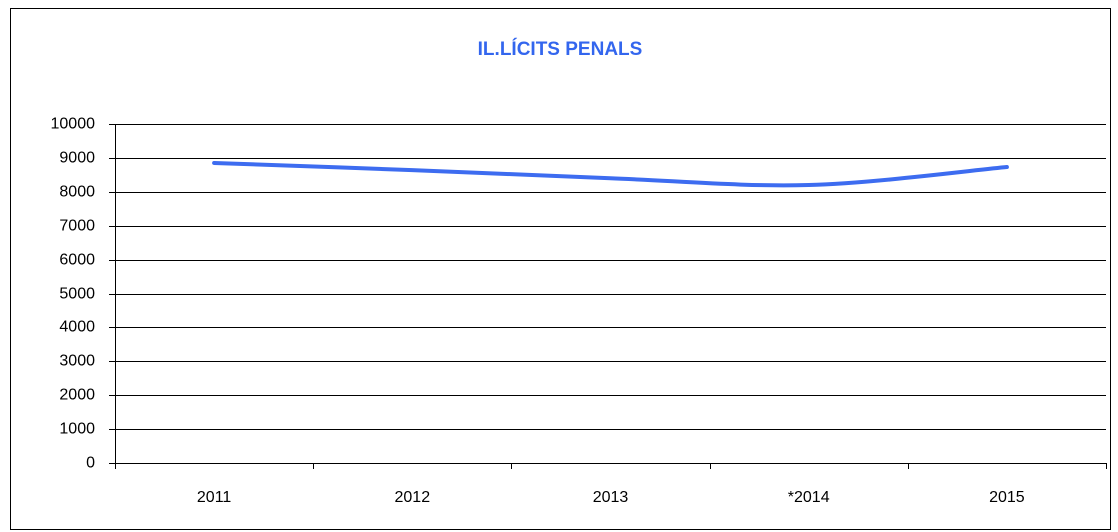 The height and width of the screenshot is (532, 1118). Describe the element at coordinates (1007, 497) in the screenshot. I see `x-tick-label: 2015` at that location.